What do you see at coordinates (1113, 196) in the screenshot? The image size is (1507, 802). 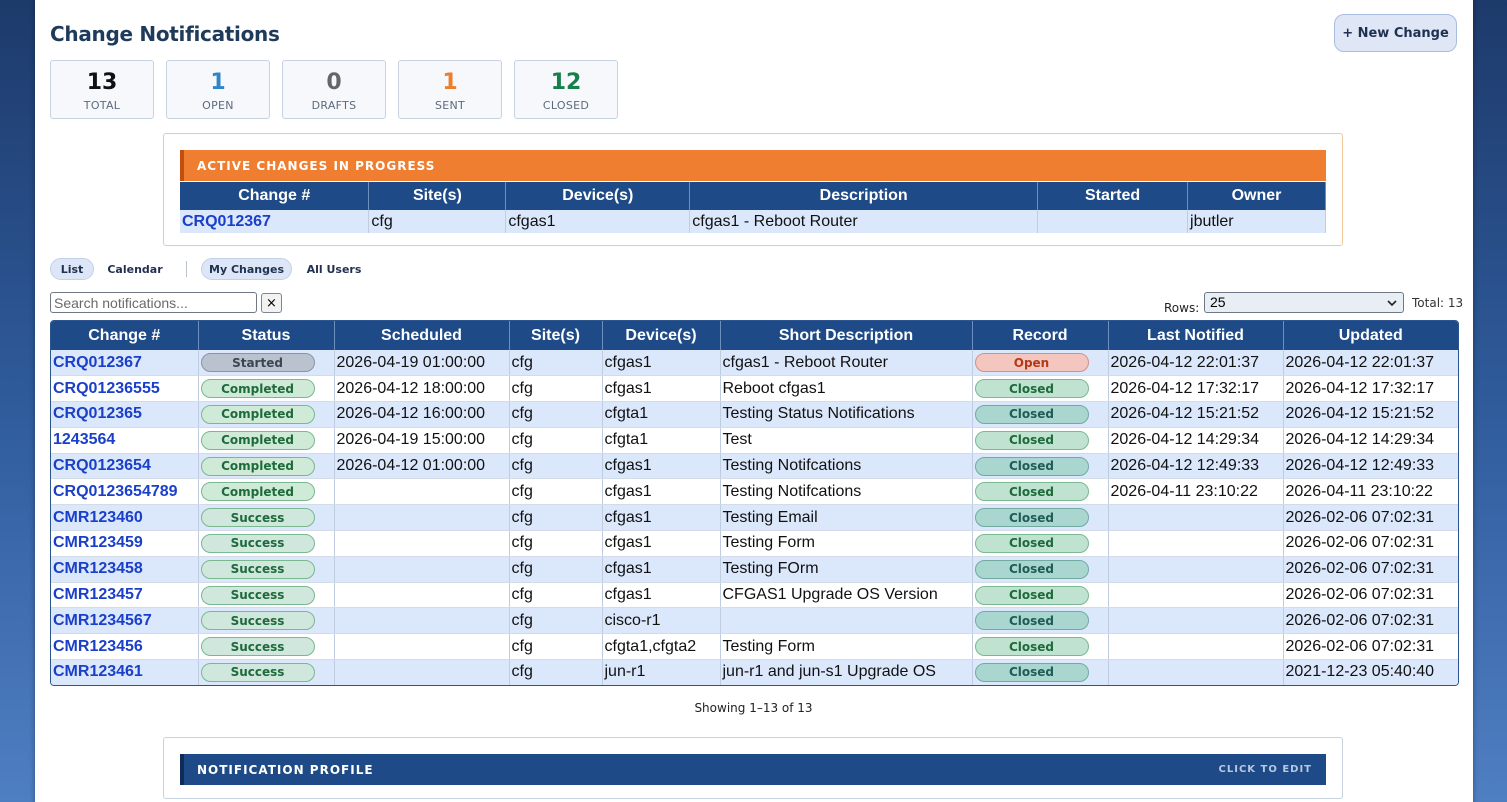 I see `col-started: Started` at bounding box center [1113, 196].